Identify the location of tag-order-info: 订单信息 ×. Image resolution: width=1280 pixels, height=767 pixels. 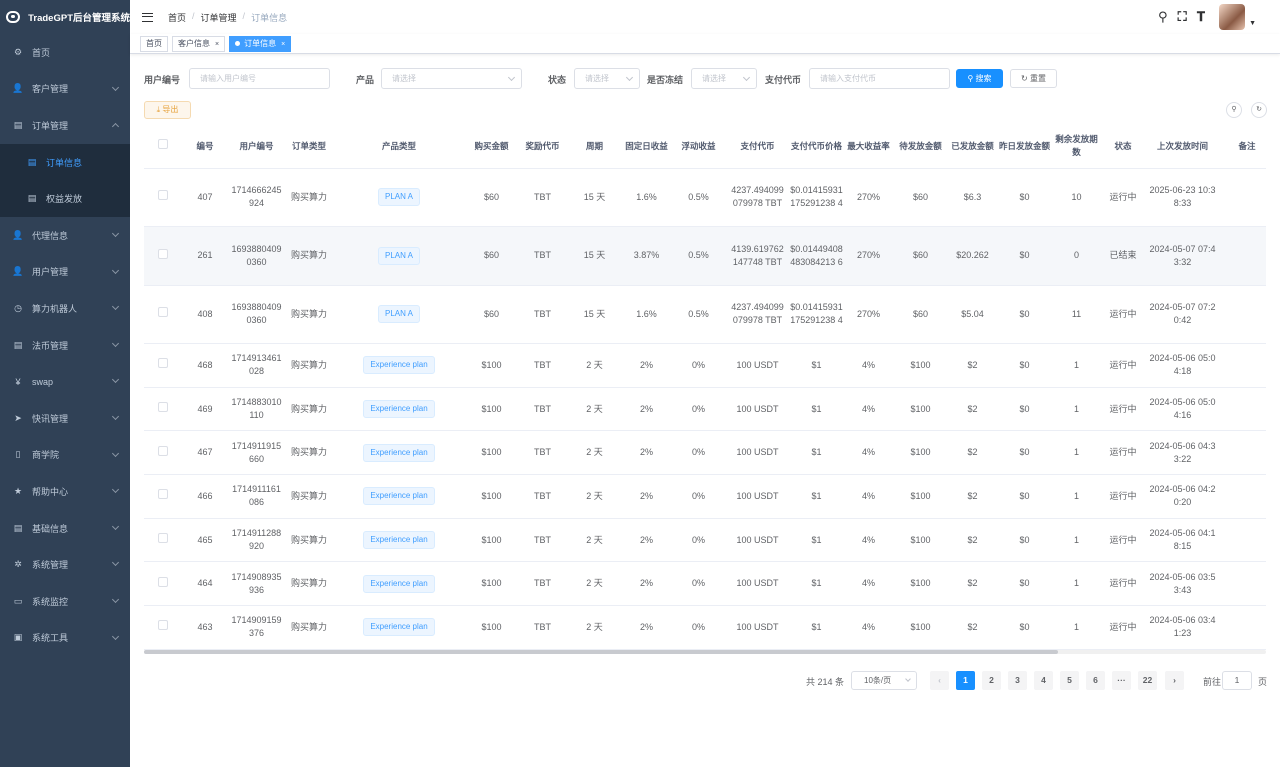
(260, 43).